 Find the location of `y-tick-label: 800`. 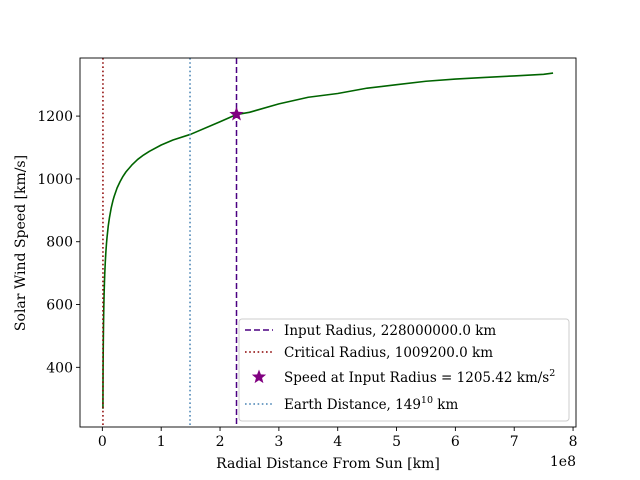

y-tick-label: 800 is located at coordinates (59, 243).